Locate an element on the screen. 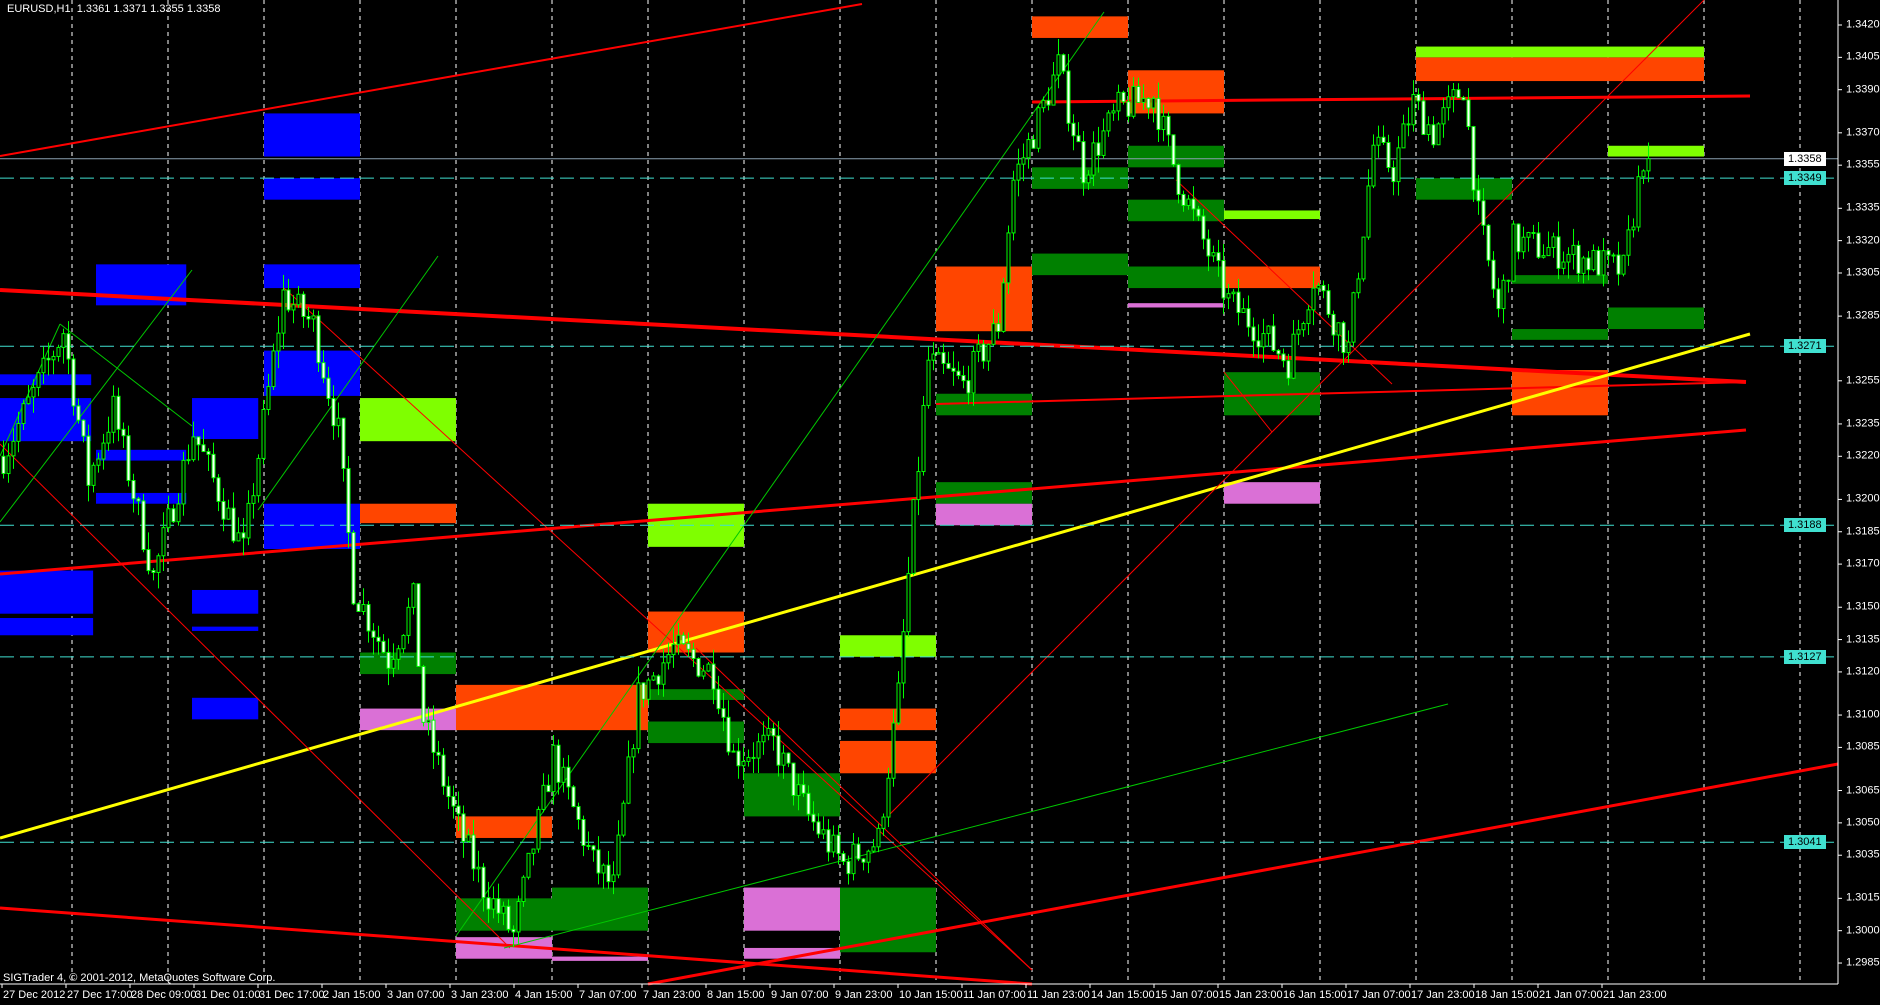  time-tick-label: 21 Jan 23:00 is located at coordinates (1635, 995).